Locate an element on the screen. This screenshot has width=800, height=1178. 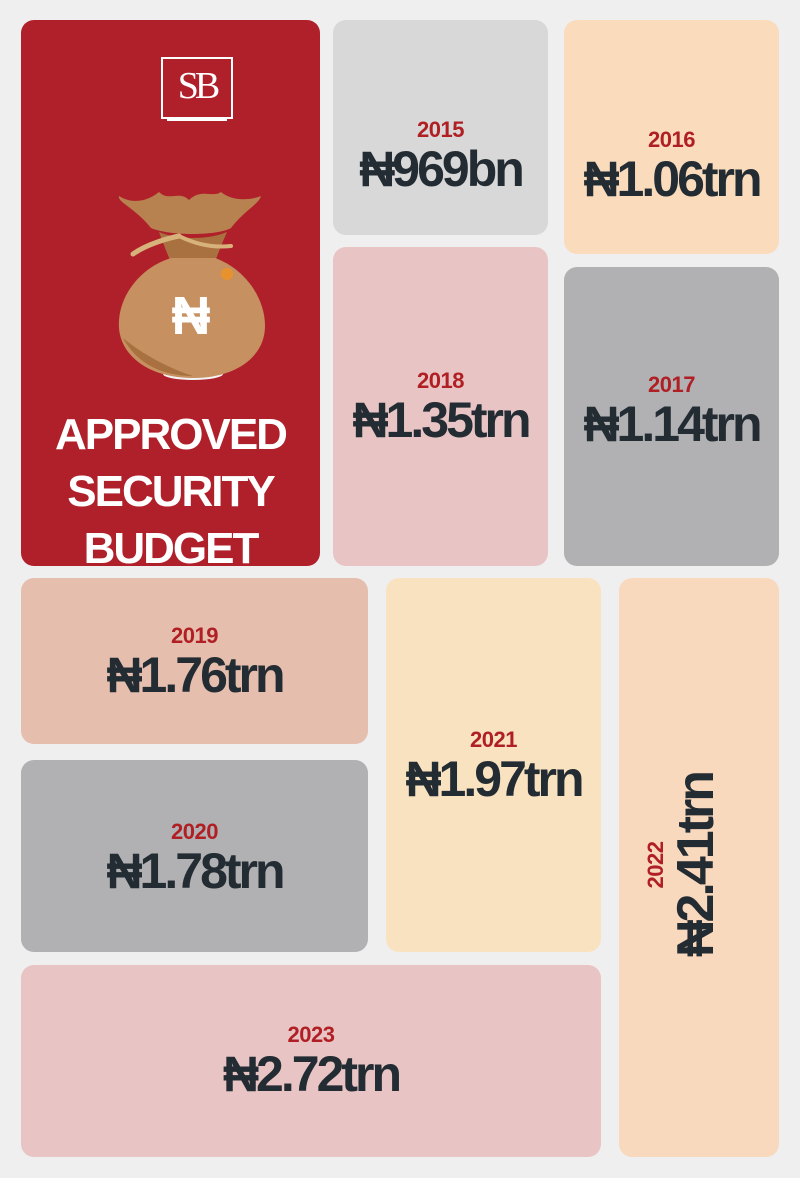
budget-tile-2018: 2018 ₦1.35trn is located at coordinates (440, 406).